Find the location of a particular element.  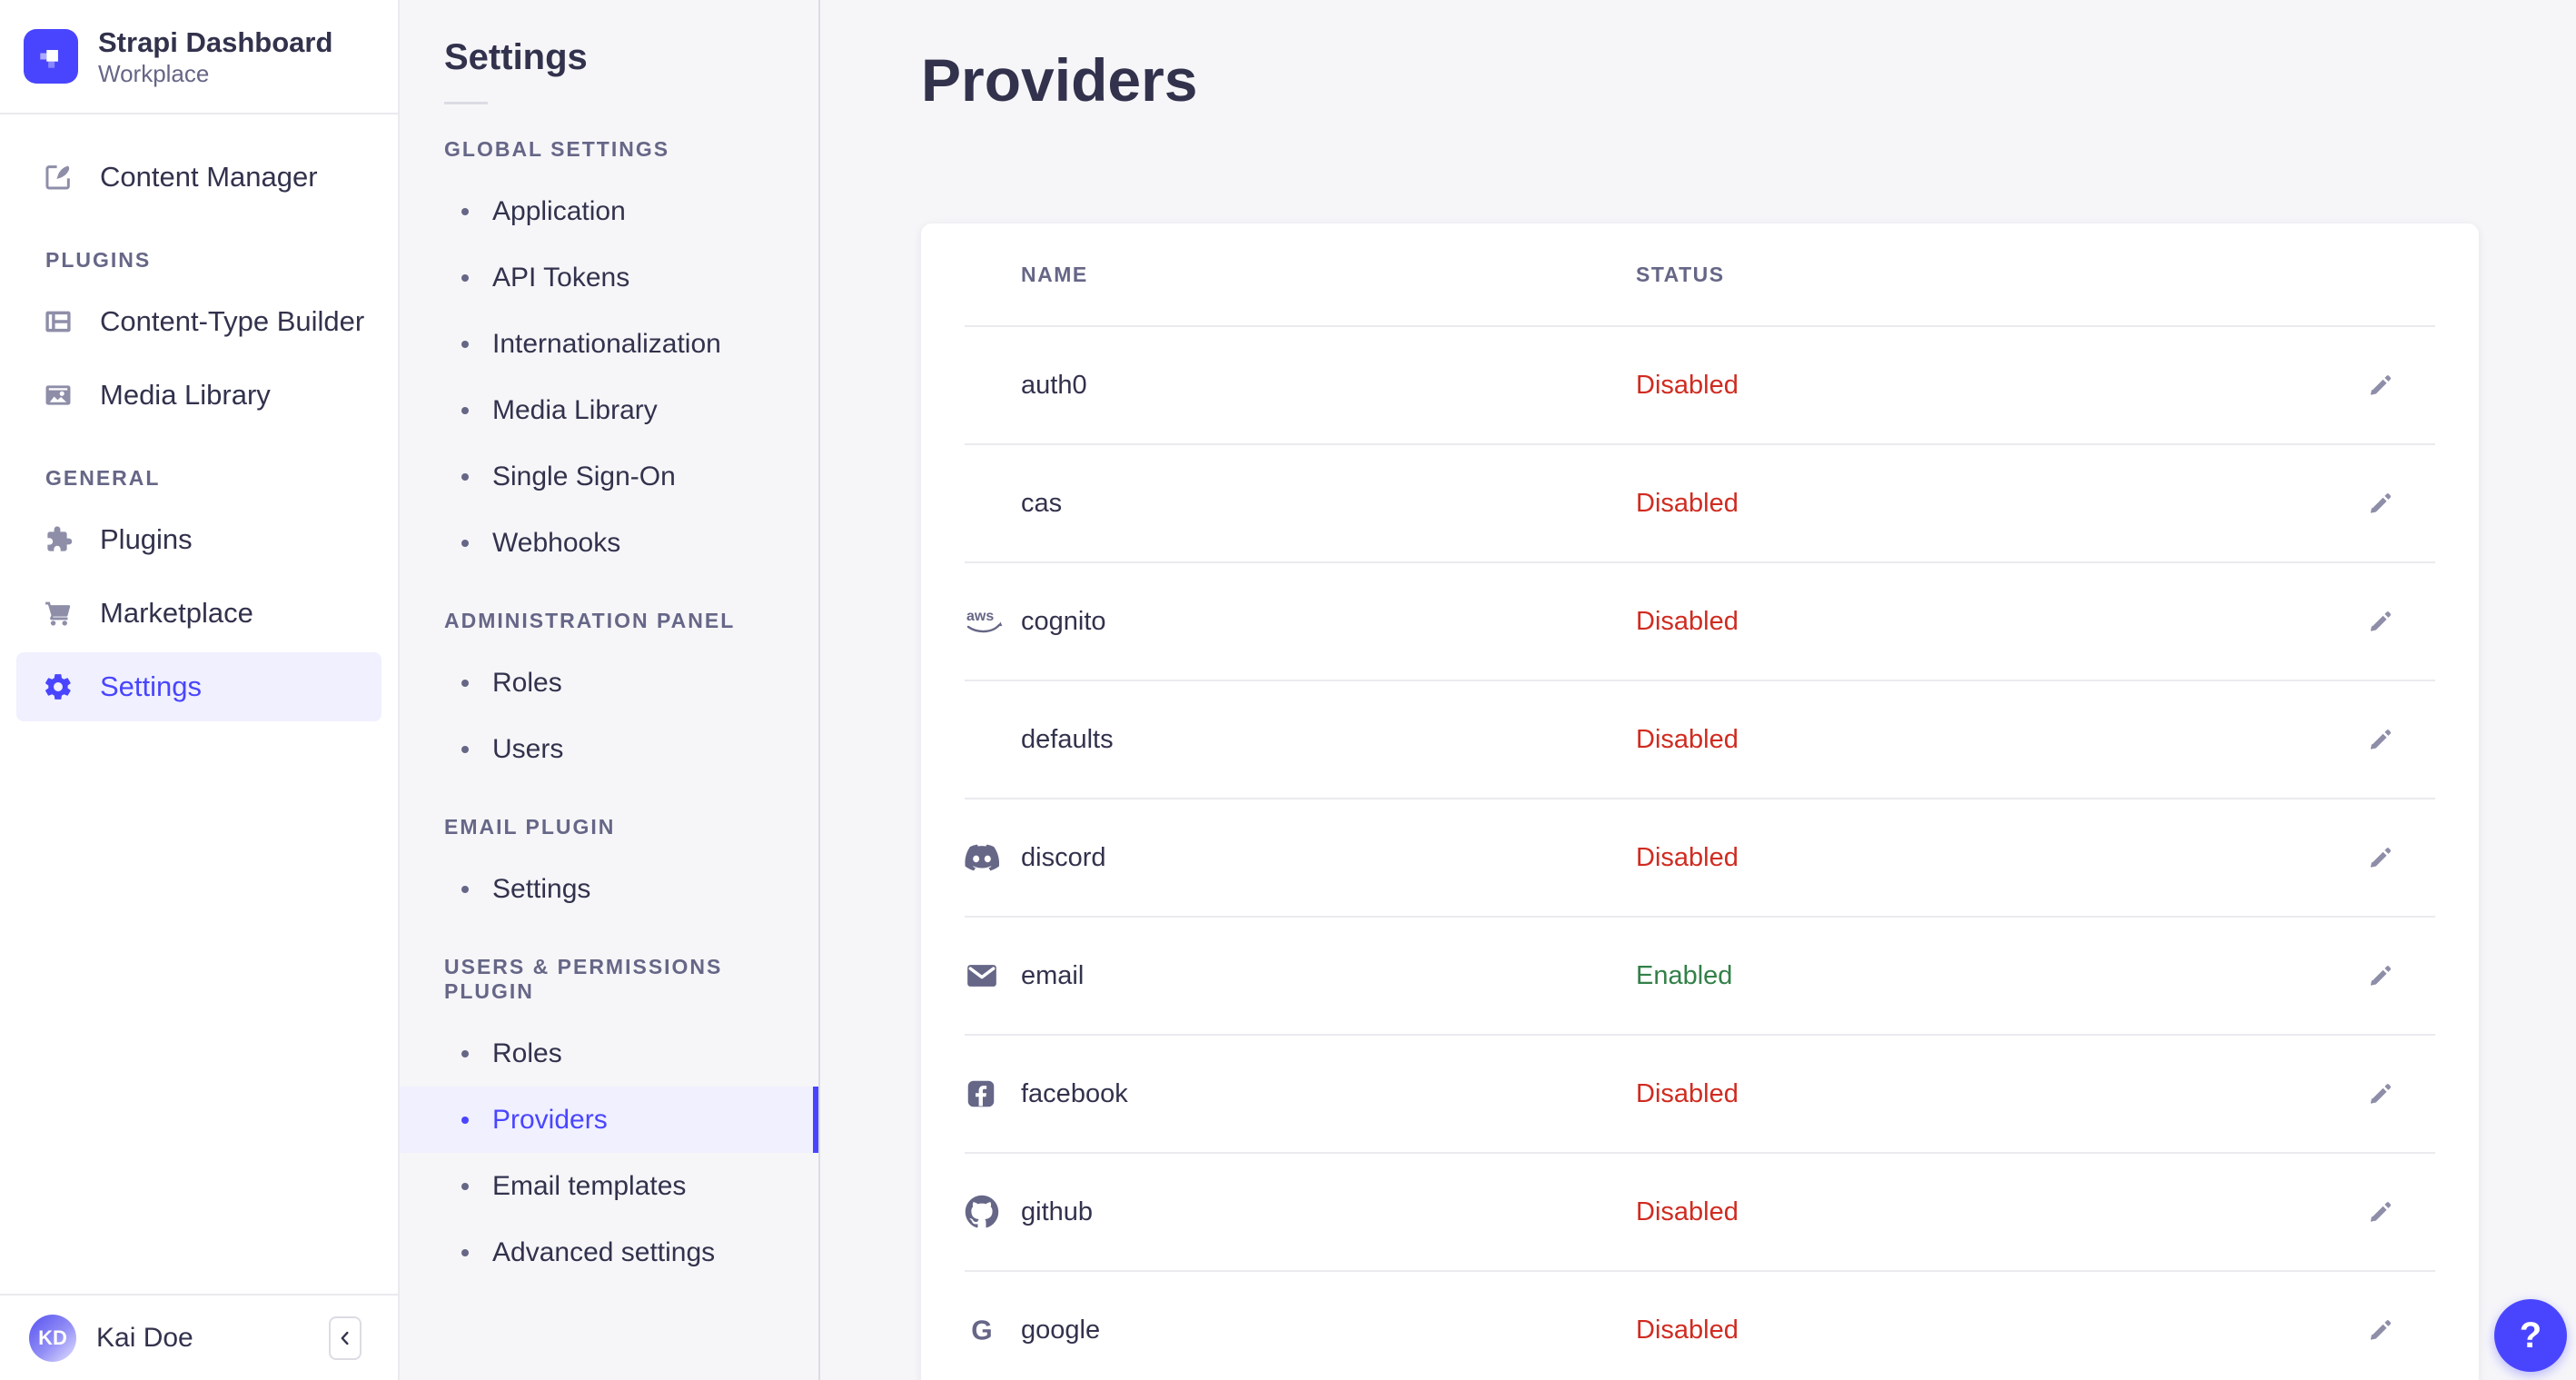

table-row-discord: discord Disabled is located at coordinates (1700, 857).